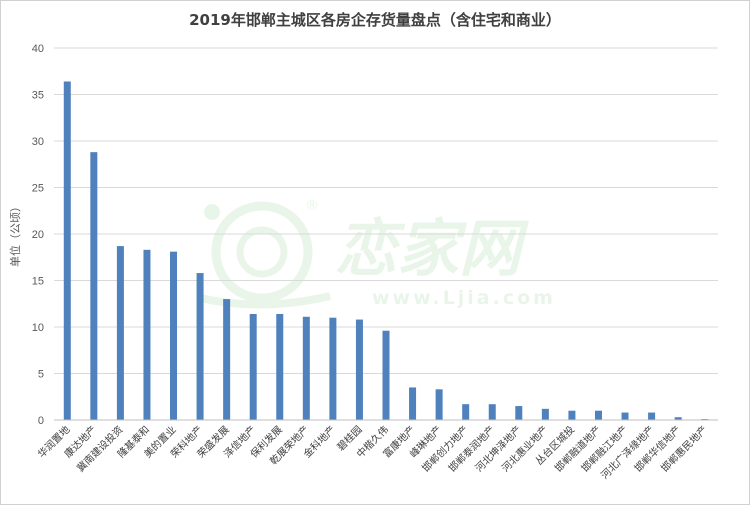 Image resolution: width=750 pixels, height=505 pixels. I want to click on y-tick-label: 15, so click(38, 282).